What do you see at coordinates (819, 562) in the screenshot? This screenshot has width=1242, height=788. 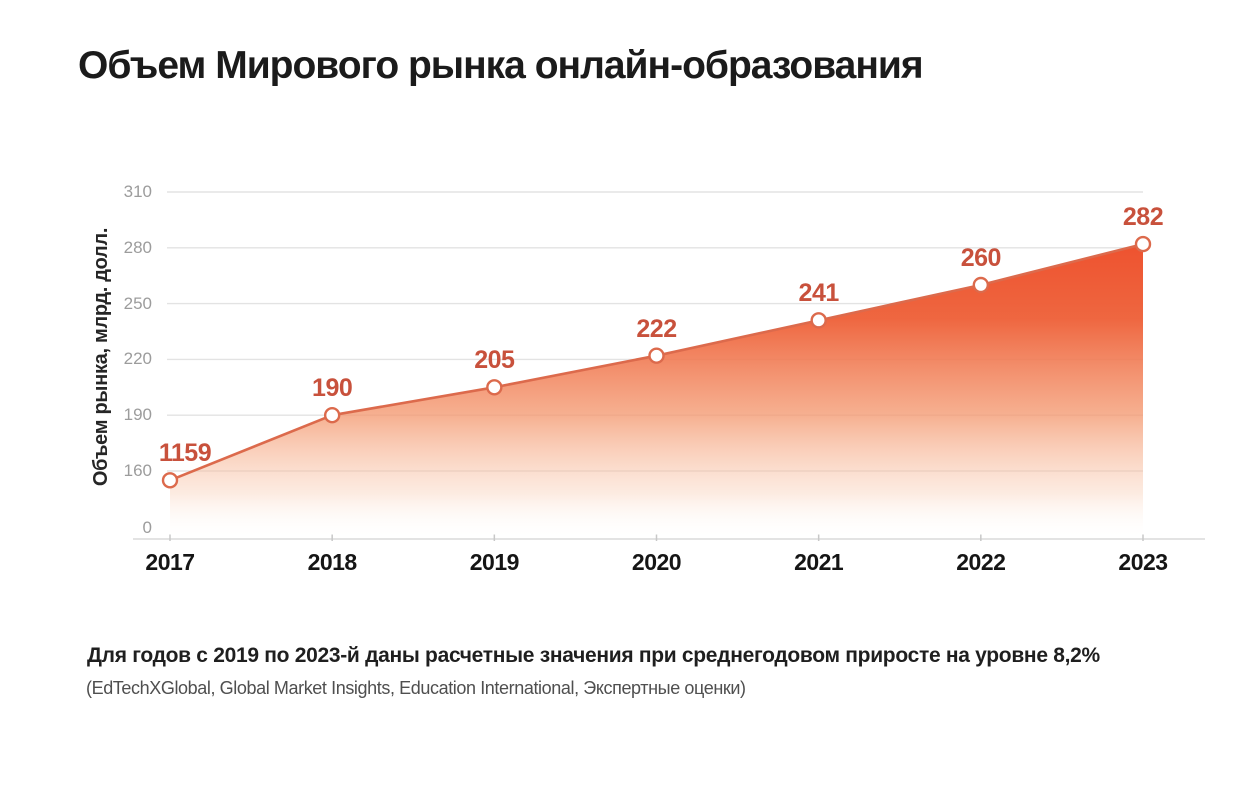 I see `x-tick-label: 2021` at bounding box center [819, 562].